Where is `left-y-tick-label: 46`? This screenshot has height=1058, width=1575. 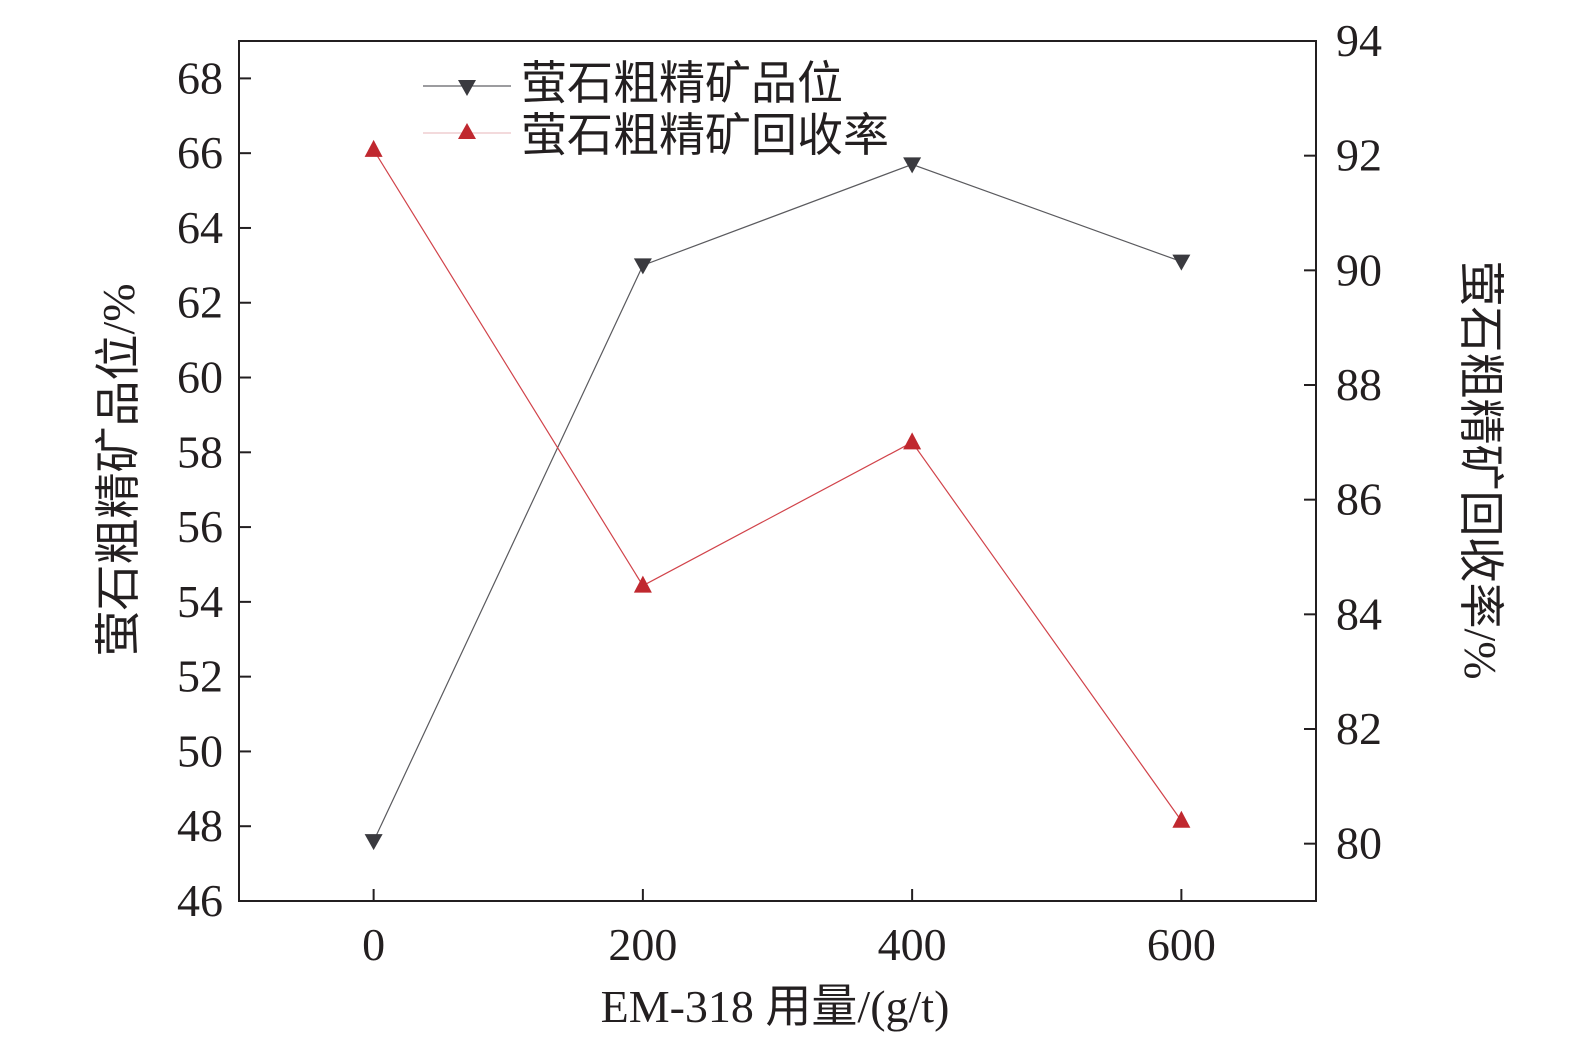 left-y-tick-label: 46 is located at coordinates (200, 900).